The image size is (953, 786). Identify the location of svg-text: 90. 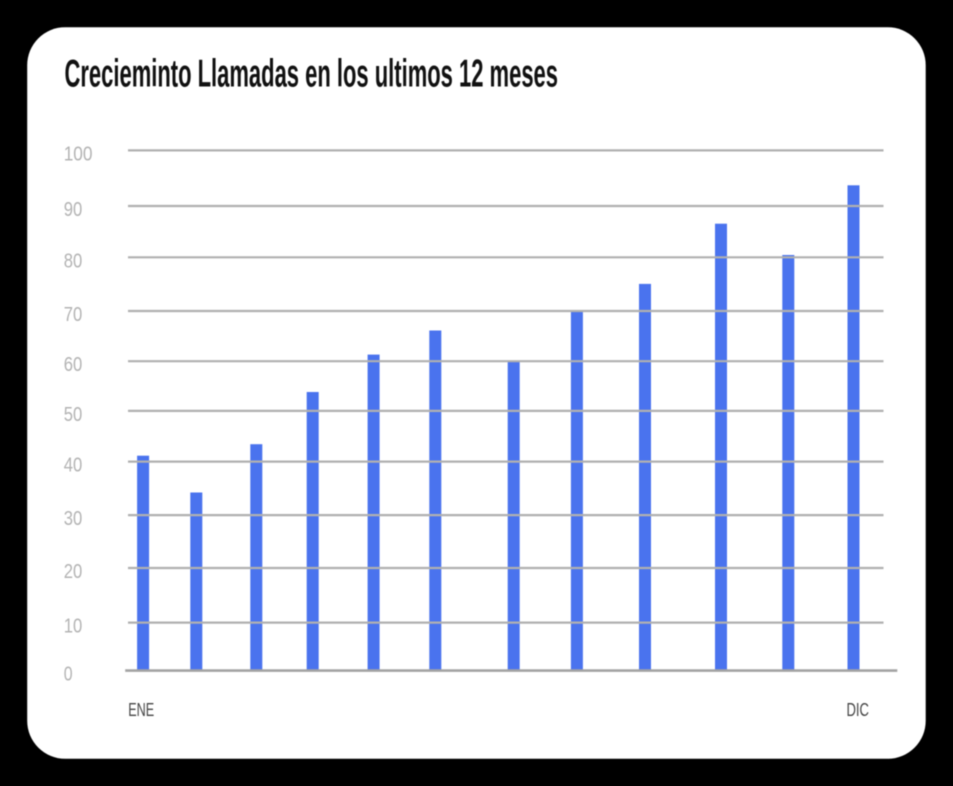
(73, 210).